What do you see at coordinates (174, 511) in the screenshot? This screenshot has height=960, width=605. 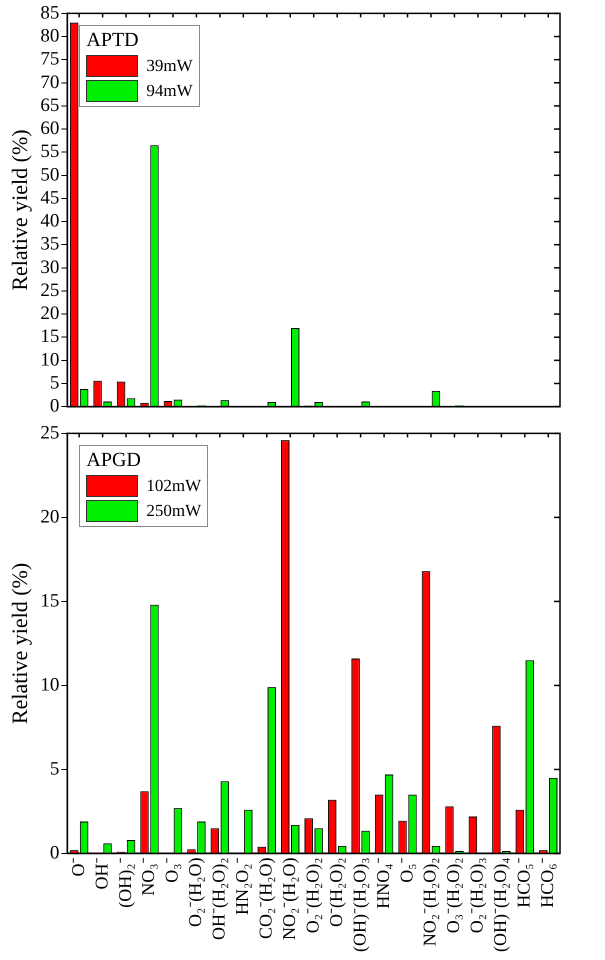 I see `legend-label: 250mW` at bounding box center [174, 511].